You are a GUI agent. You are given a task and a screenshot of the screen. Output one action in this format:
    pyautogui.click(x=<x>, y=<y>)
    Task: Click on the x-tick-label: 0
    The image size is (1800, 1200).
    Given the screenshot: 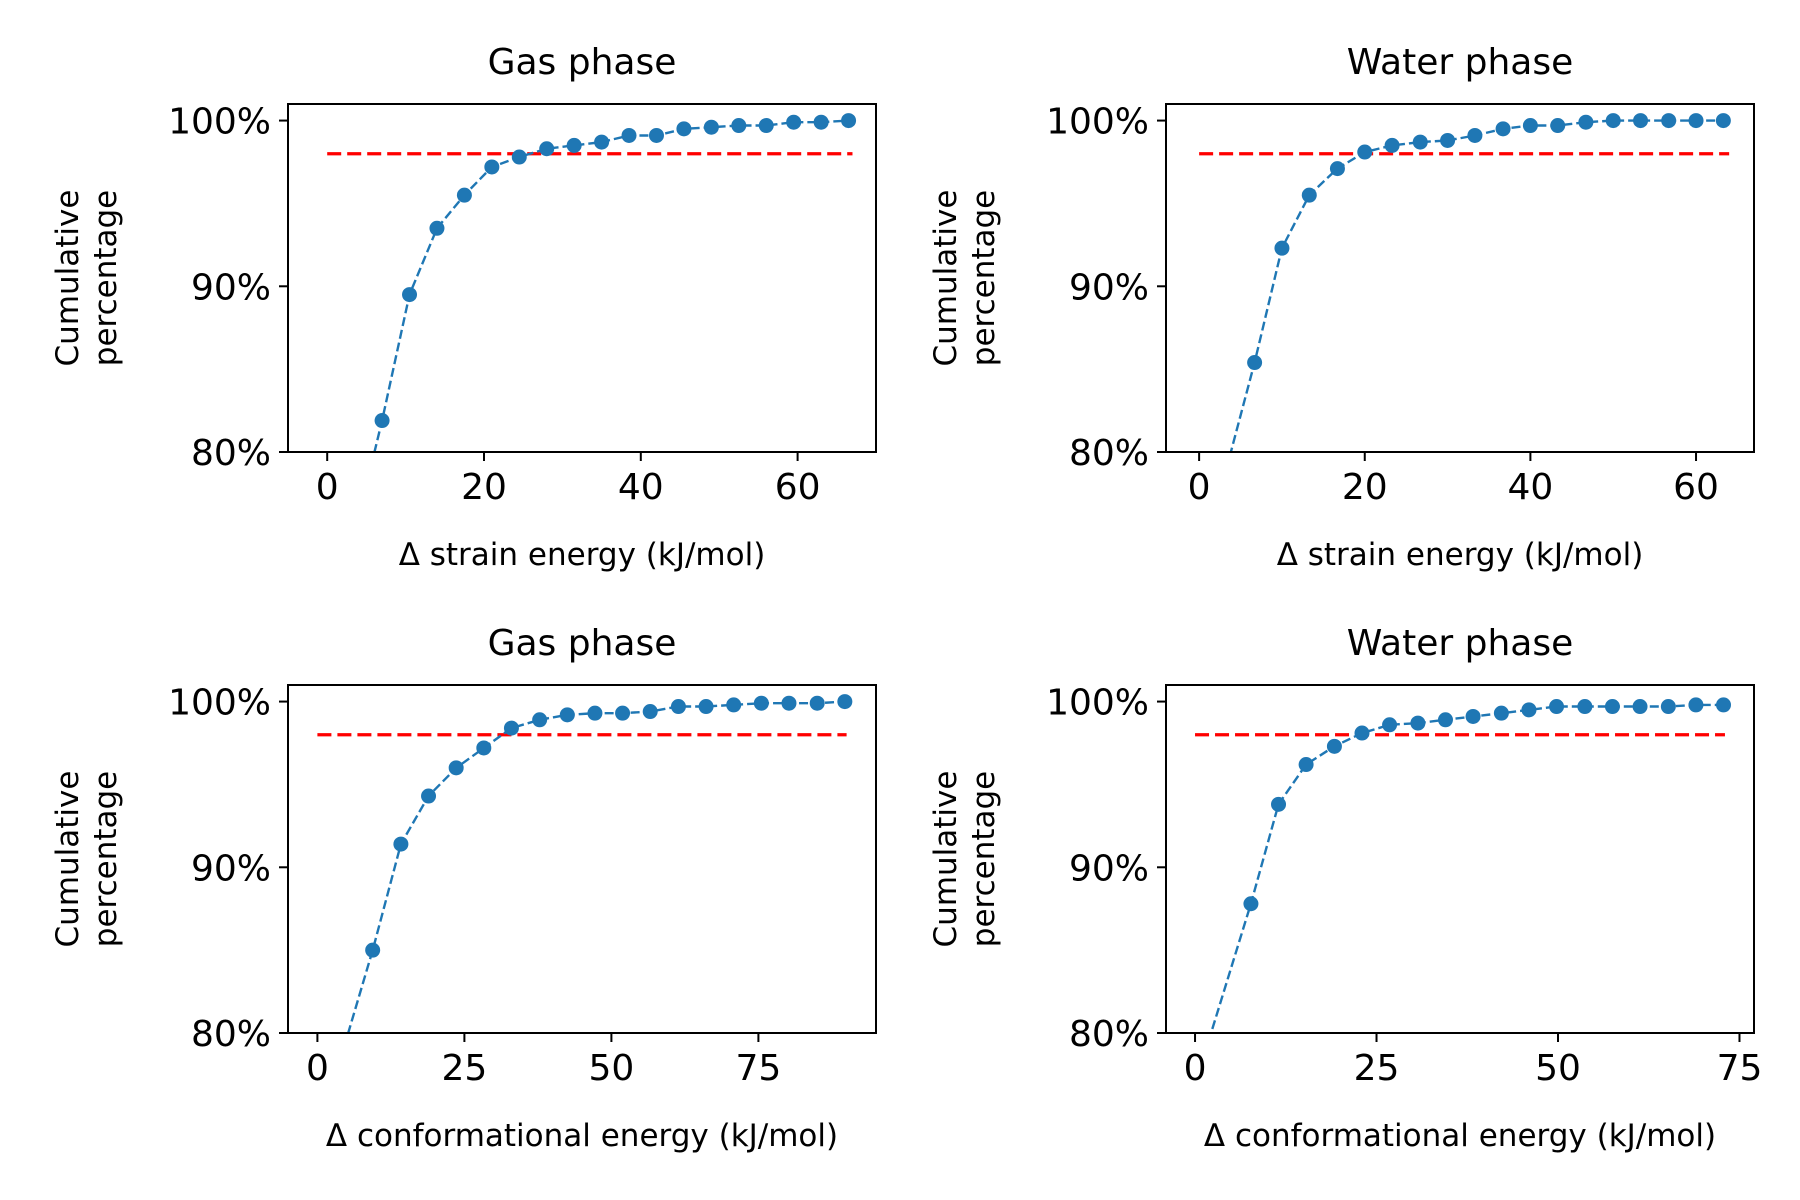 What is the action you would take?
    pyautogui.click(x=1195, y=1068)
    